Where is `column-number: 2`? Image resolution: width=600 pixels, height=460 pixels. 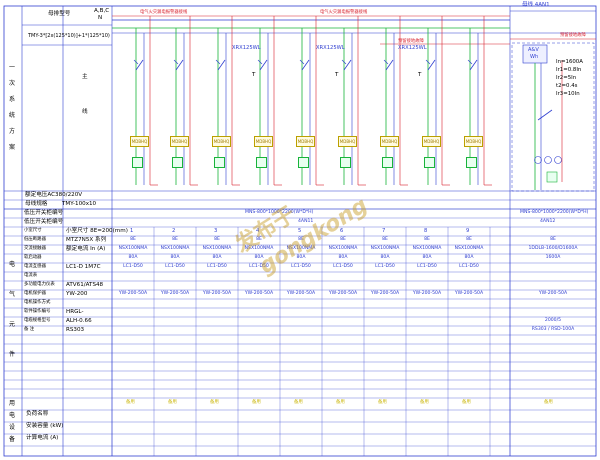 column-number: 2 is located at coordinates (174, 231).